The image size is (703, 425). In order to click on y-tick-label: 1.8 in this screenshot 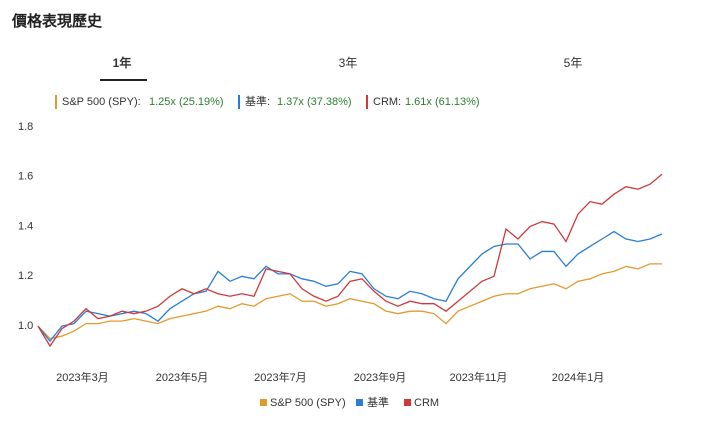, I will do `click(25, 127)`.